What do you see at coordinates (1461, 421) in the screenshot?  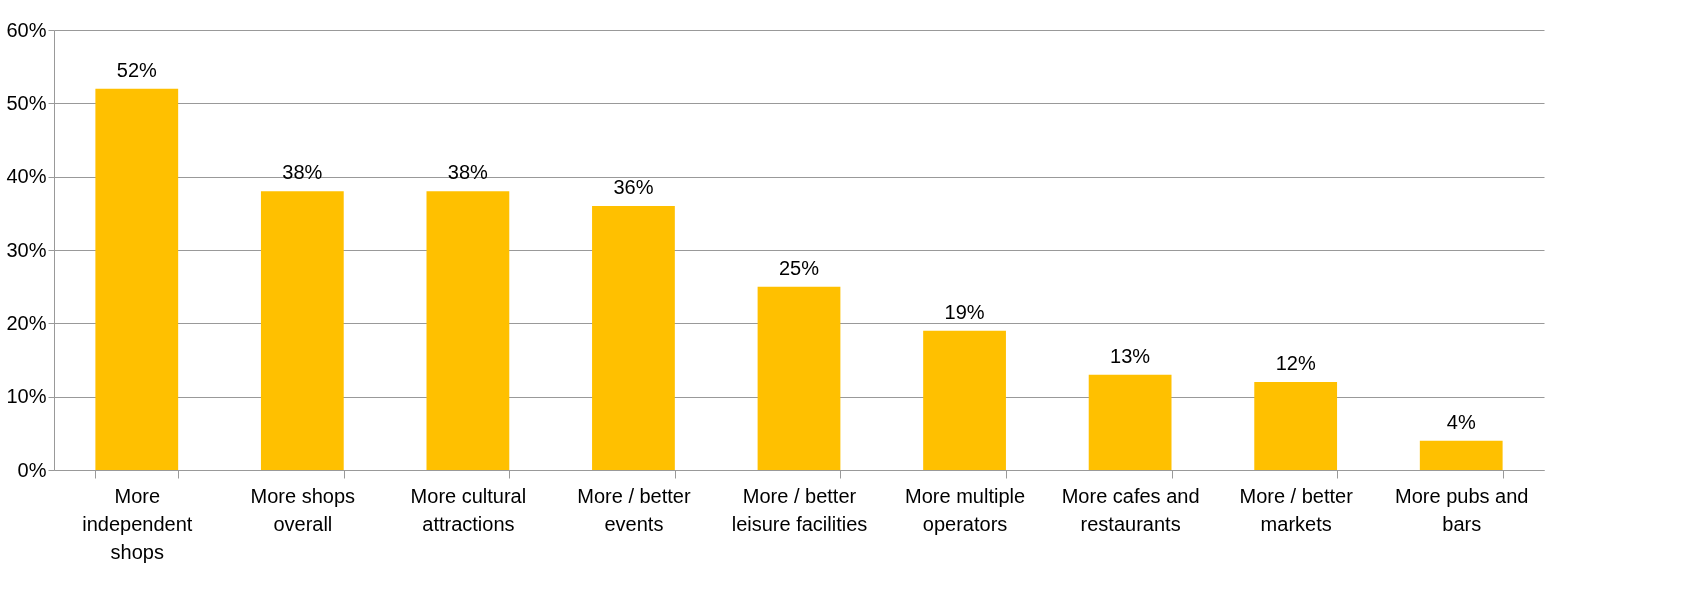 I see `data-label: 4%` at bounding box center [1461, 421].